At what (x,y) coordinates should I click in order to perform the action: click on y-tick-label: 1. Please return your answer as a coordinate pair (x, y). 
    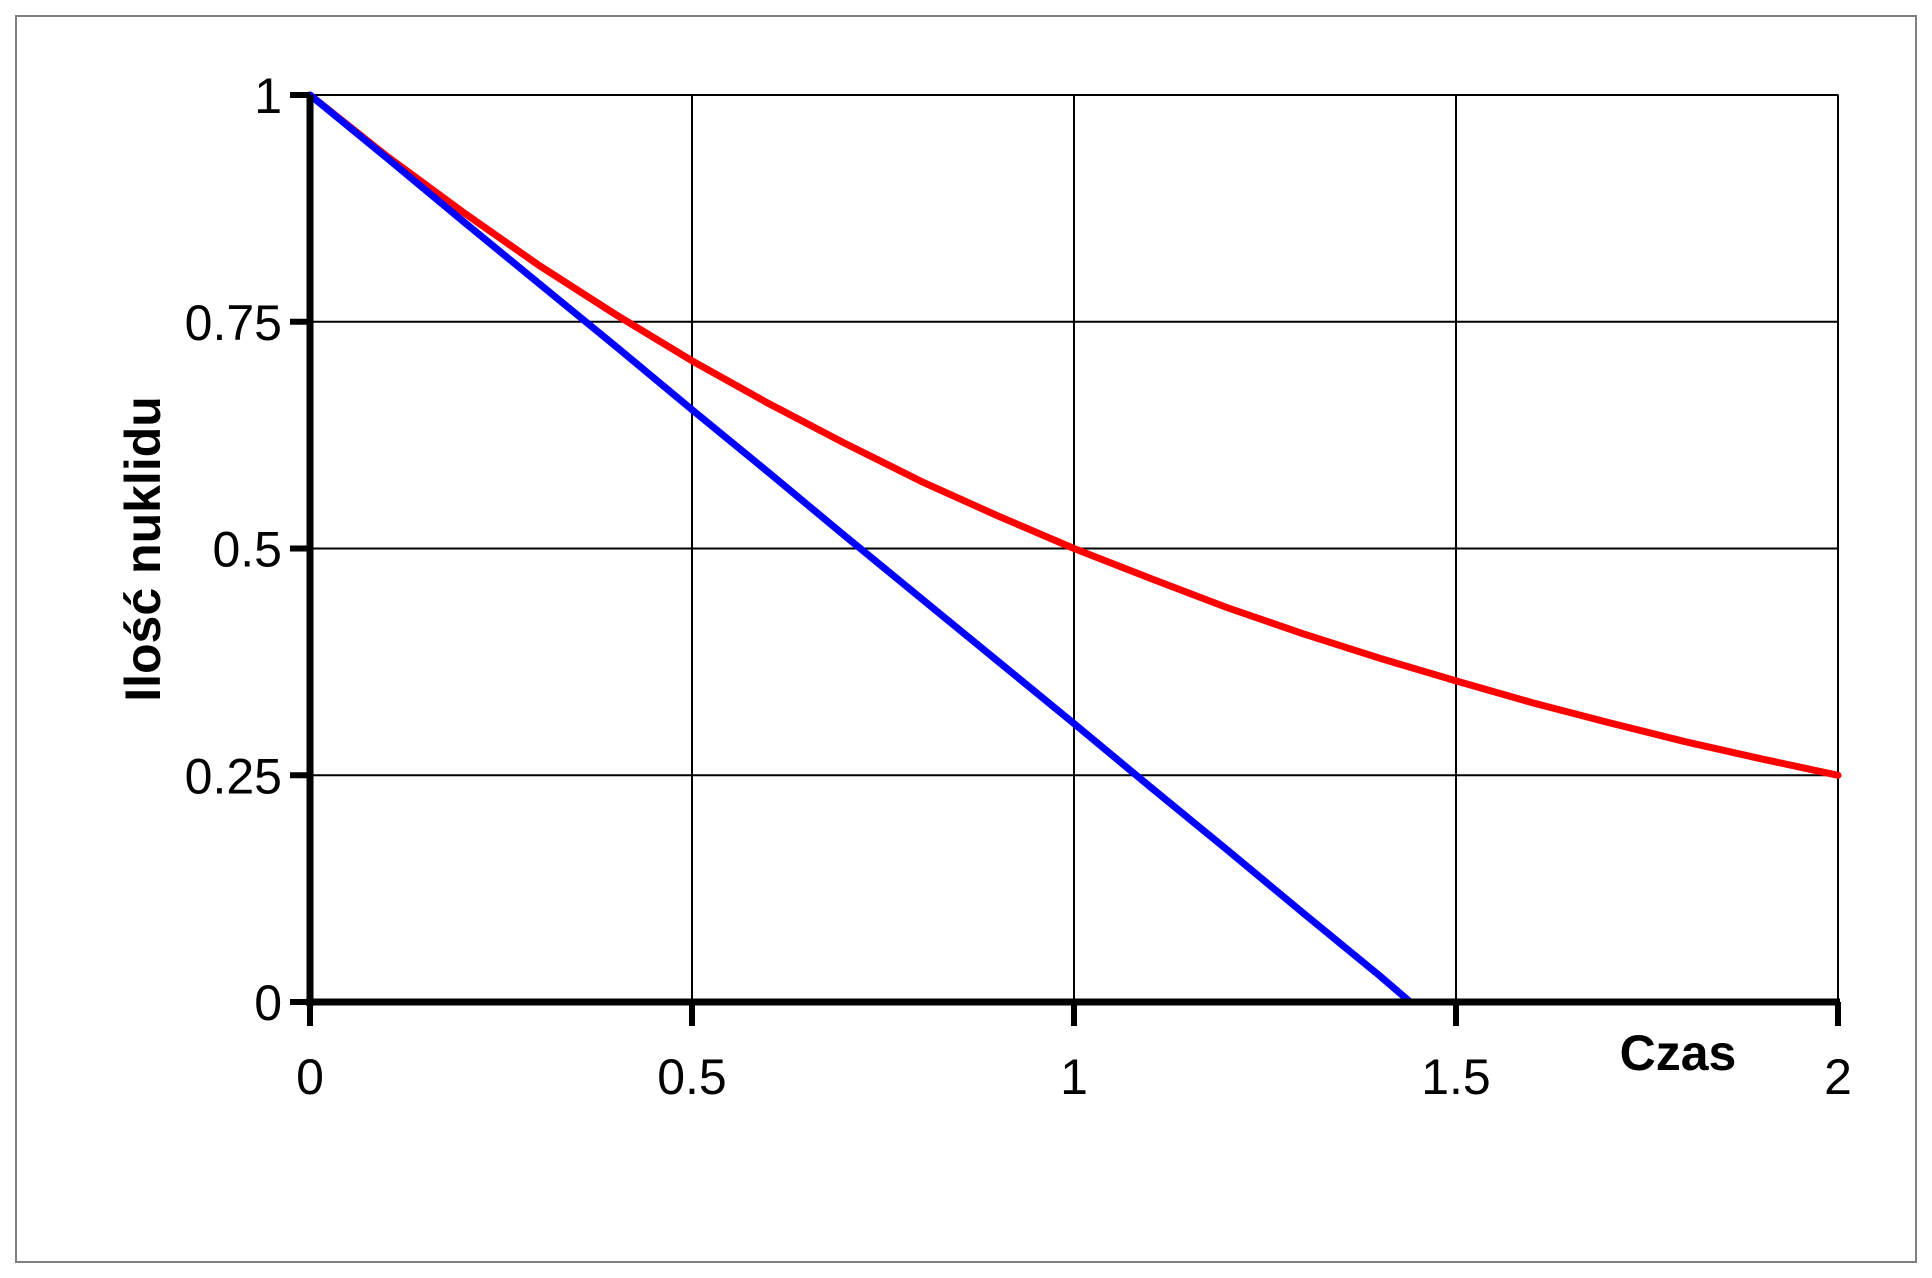
    Looking at the image, I should click on (268, 96).